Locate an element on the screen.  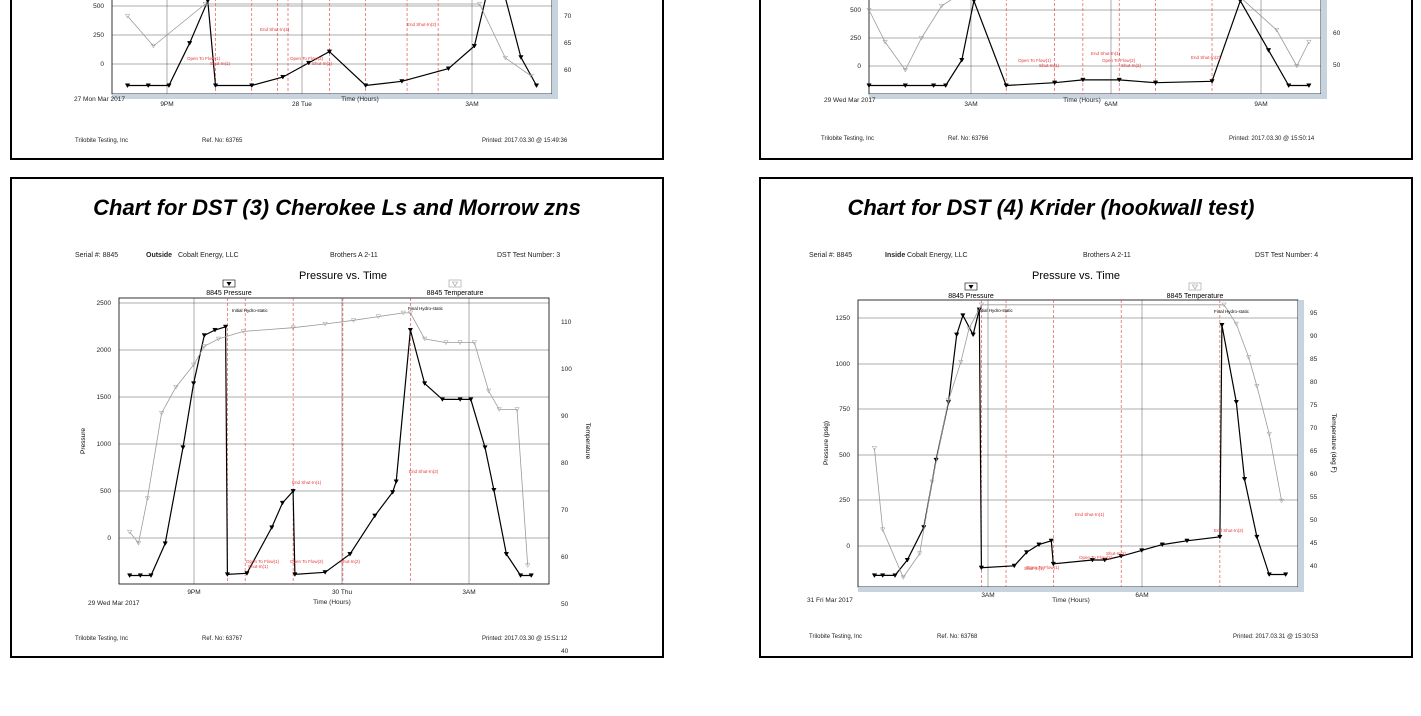
chart-4-location: Inside is located at coordinates (895, 255).